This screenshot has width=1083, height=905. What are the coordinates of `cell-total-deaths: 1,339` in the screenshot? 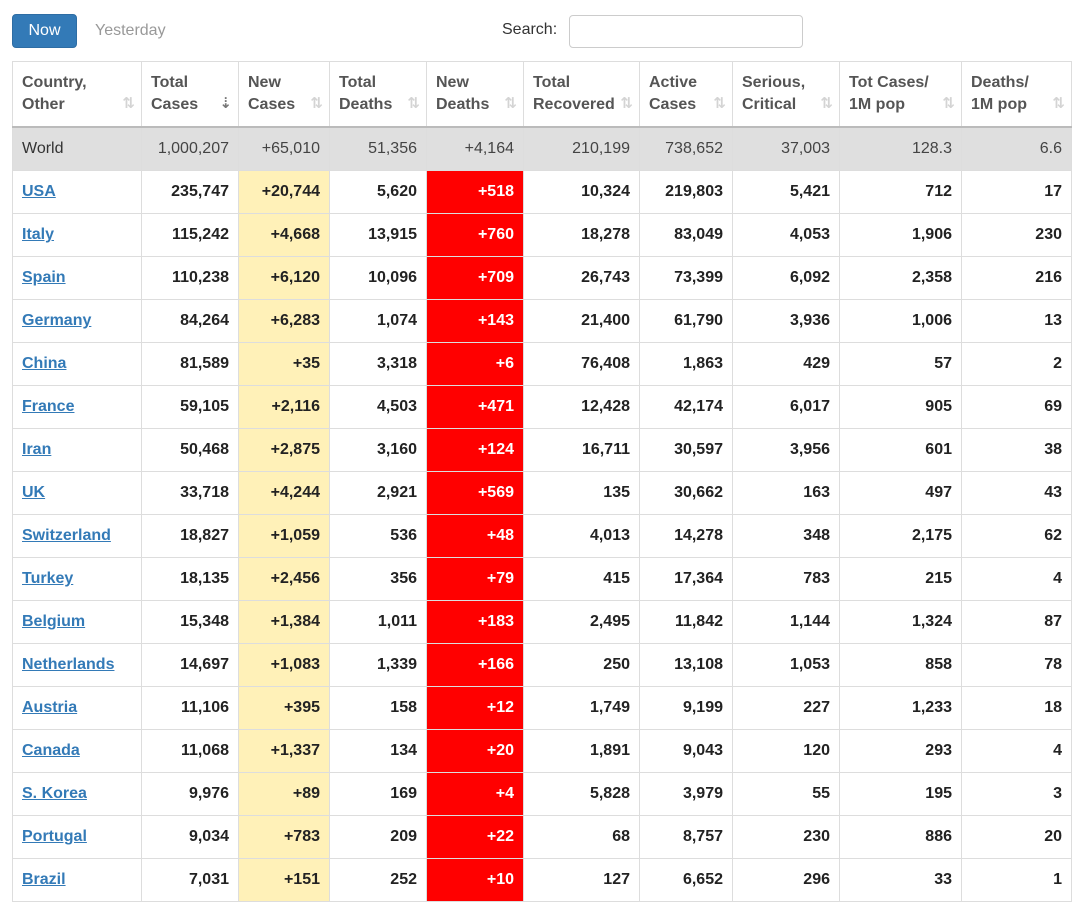 It's located at (378, 665).